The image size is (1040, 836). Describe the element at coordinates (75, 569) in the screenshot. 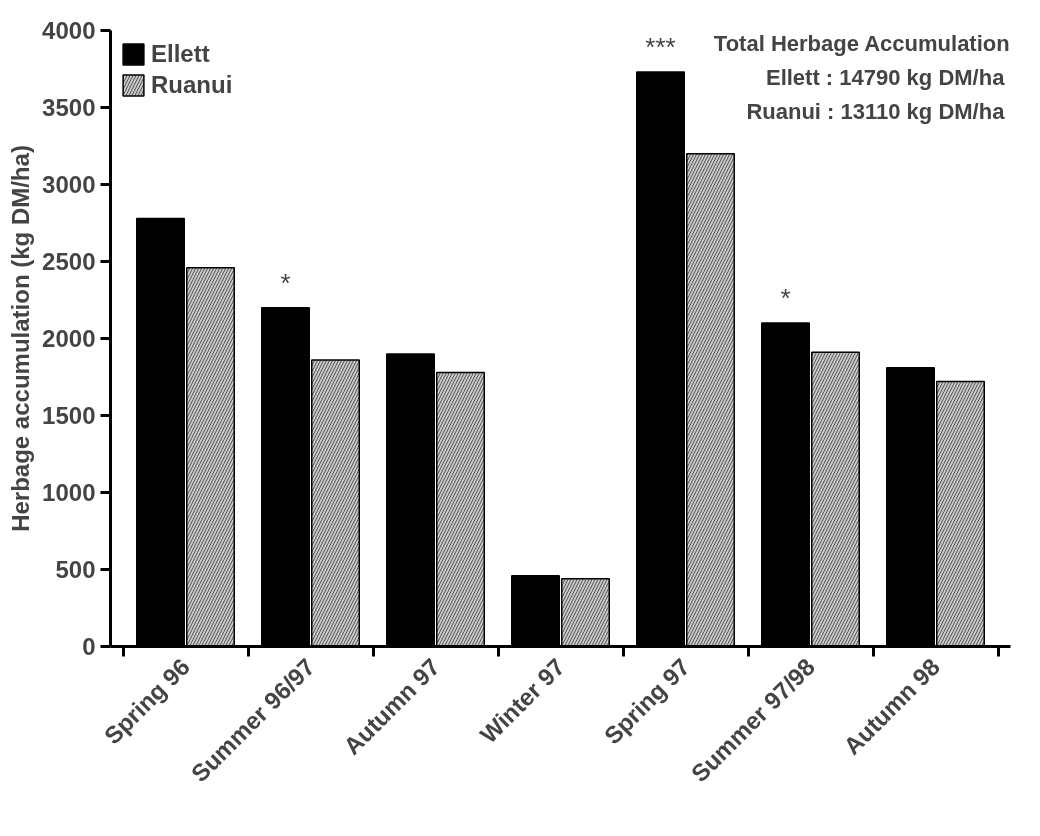

I see `y-tick-label: 500` at that location.